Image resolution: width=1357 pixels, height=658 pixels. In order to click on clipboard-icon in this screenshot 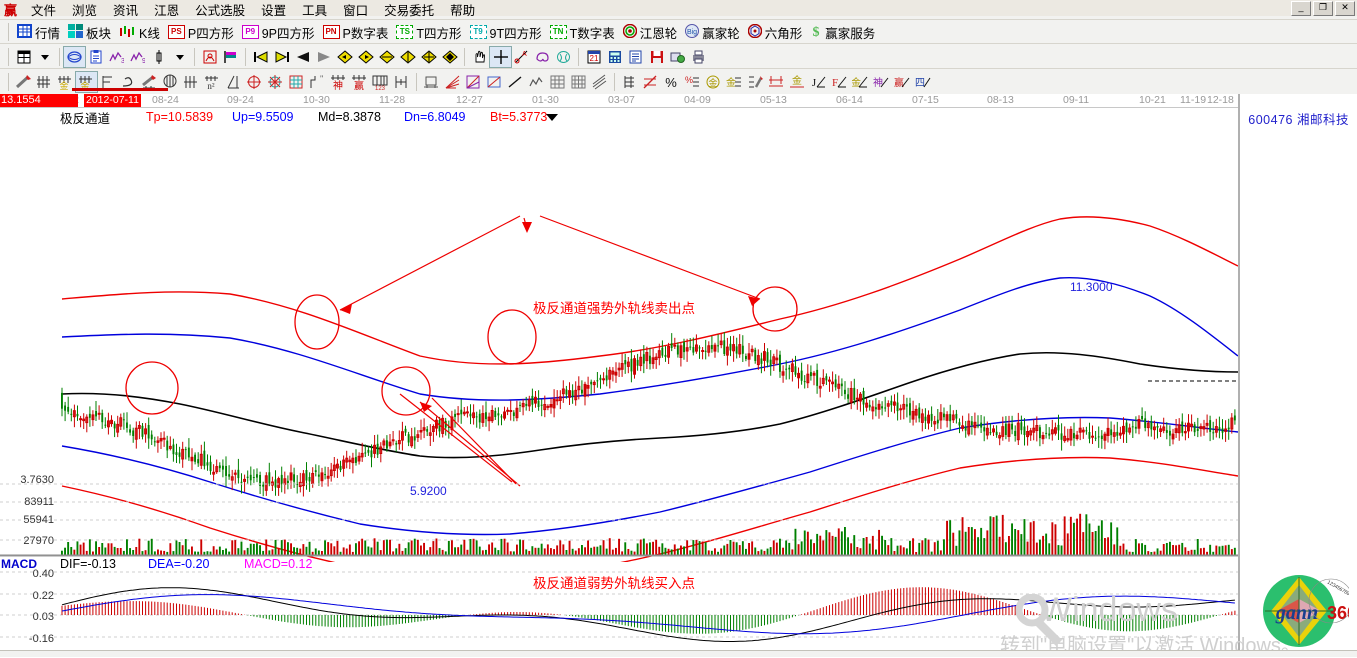, I will do `click(95, 57)`.